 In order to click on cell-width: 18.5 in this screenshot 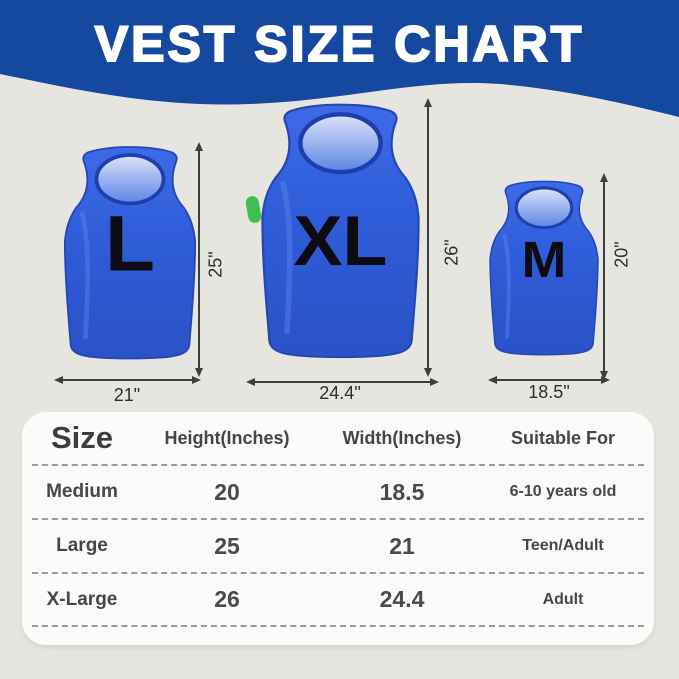, I will do `click(402, 491)`.